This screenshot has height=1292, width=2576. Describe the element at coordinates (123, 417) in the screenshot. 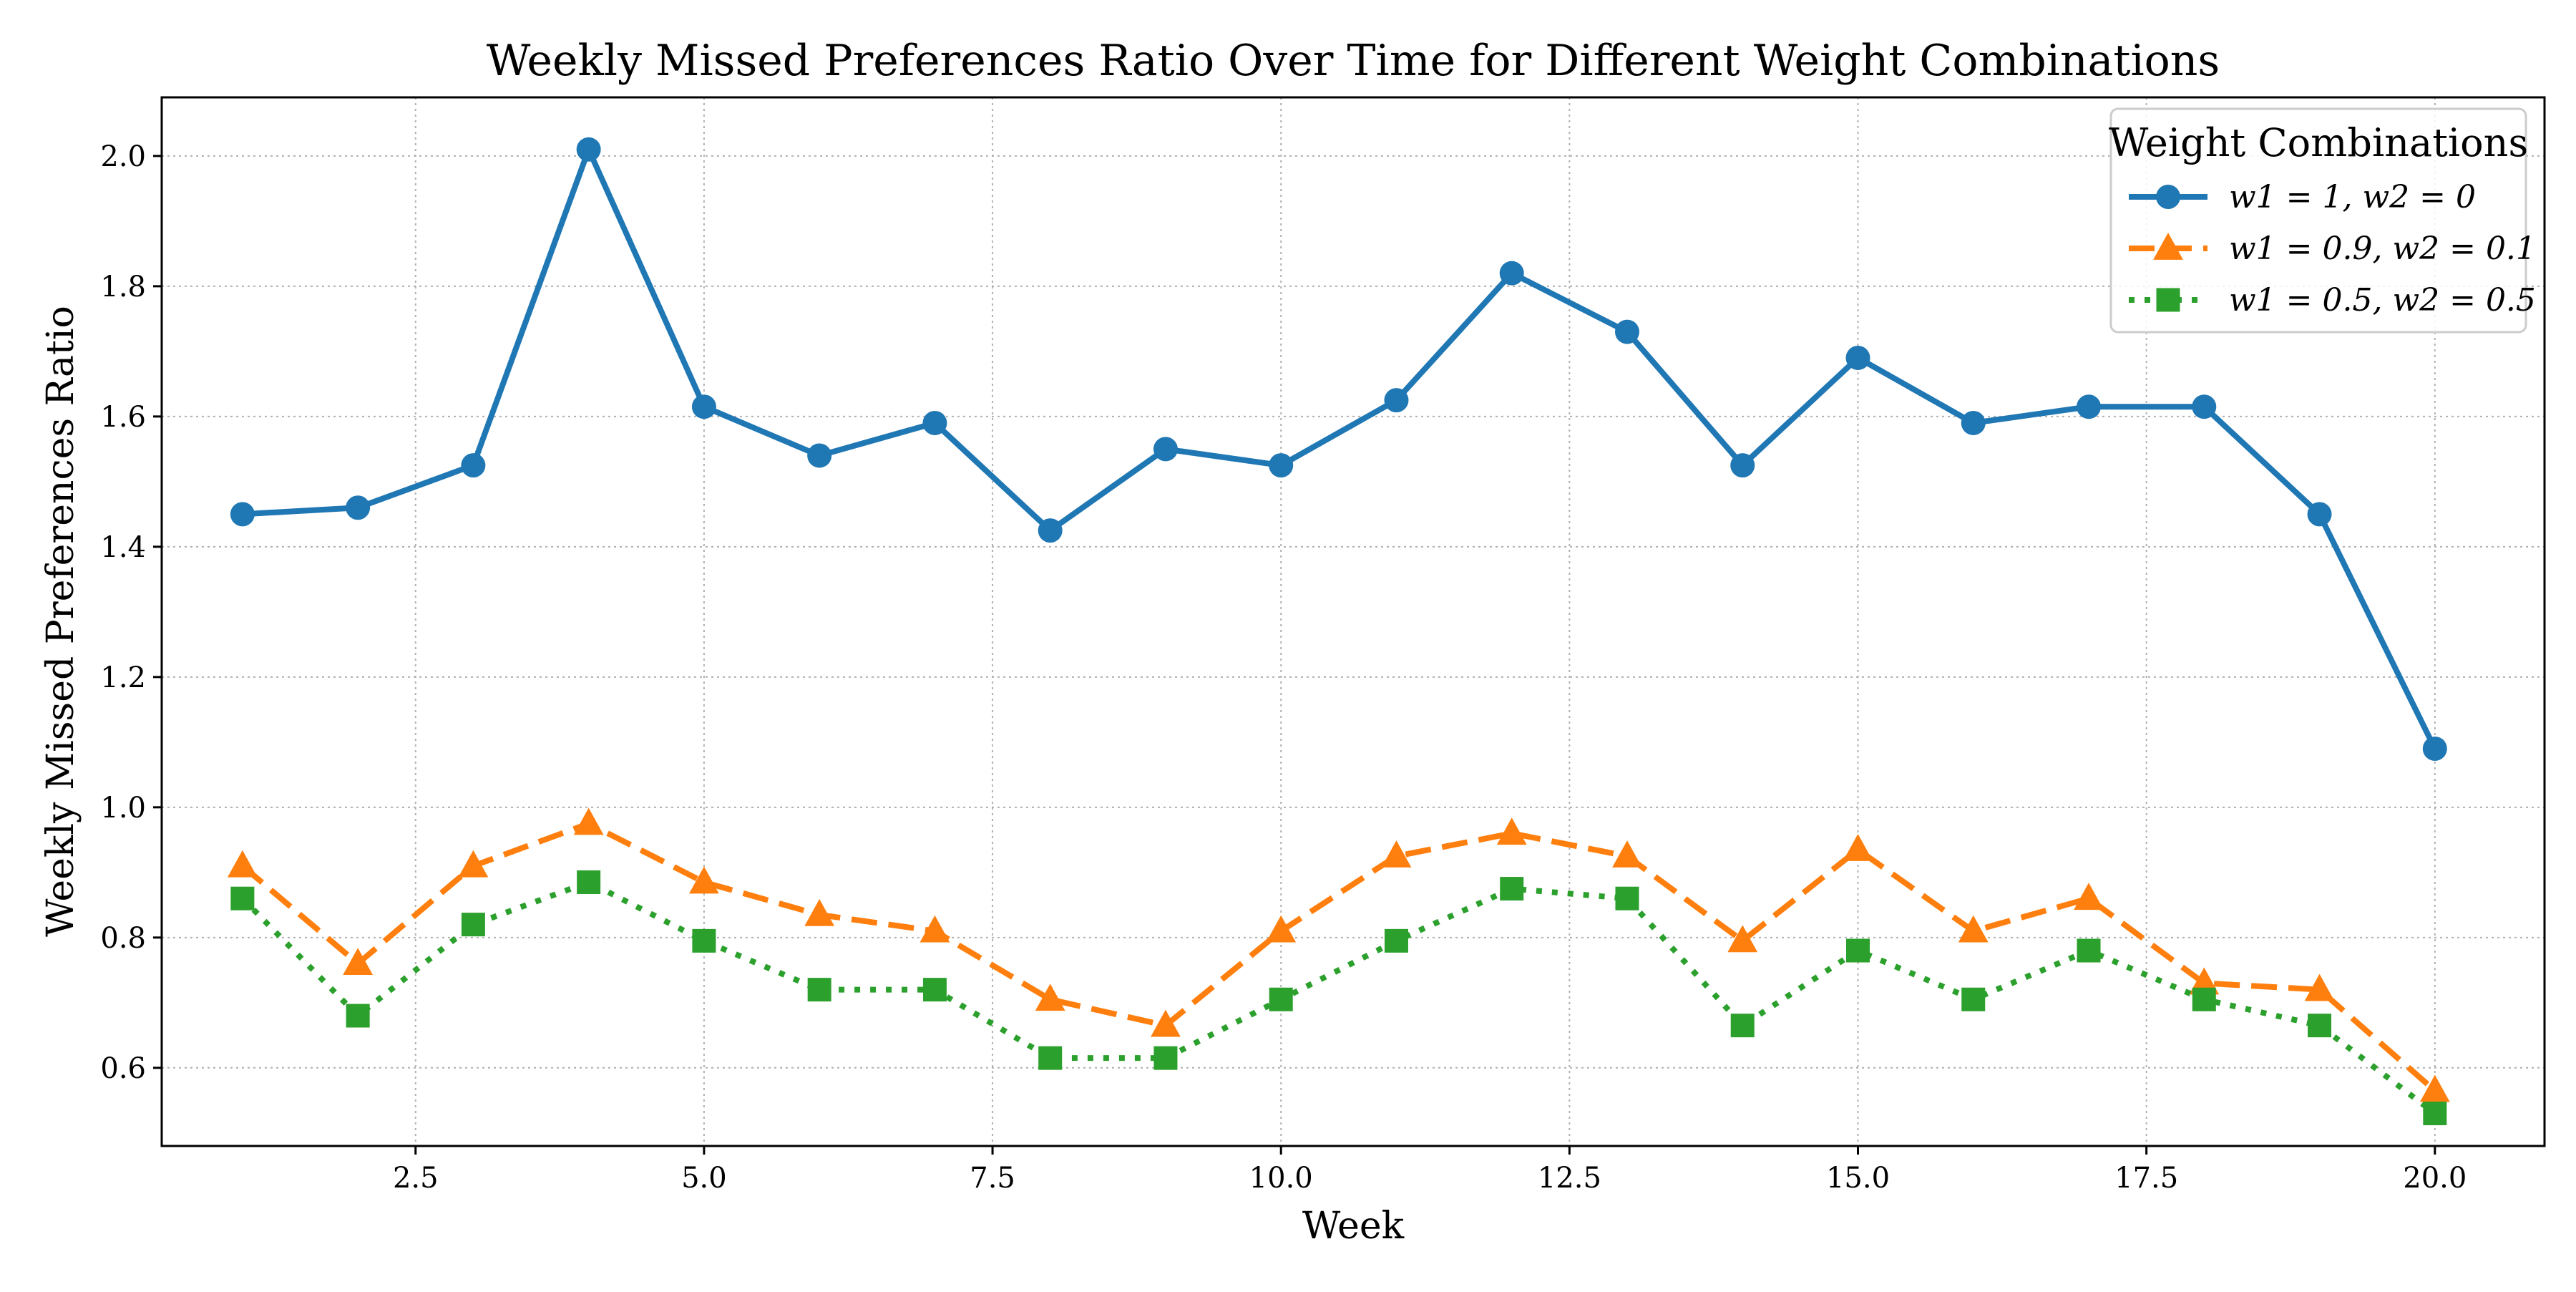

I see `y-tick-label: 1.6` at that location.